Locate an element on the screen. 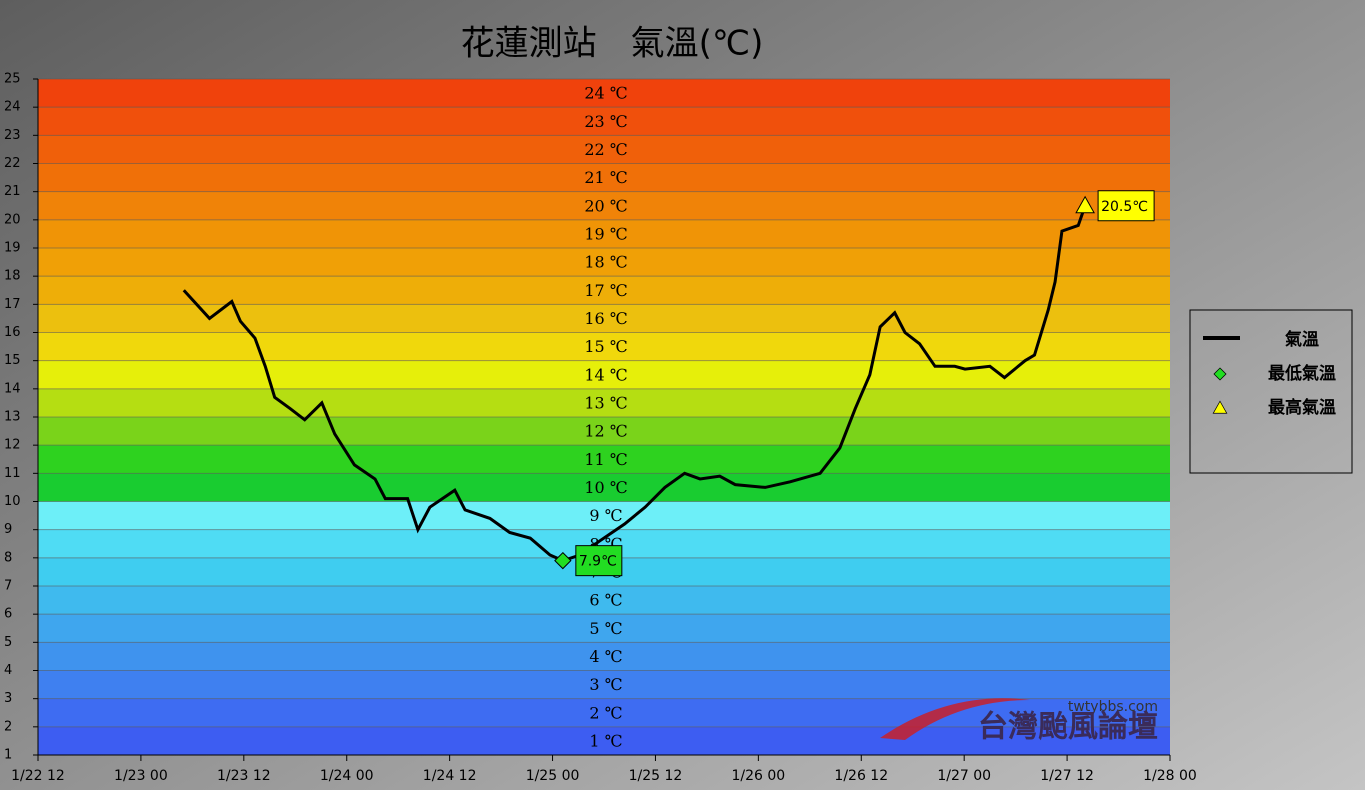 This screenshot has height=790, width=1365. band-label: 3 ℃ is located at coordinates (605, 684).